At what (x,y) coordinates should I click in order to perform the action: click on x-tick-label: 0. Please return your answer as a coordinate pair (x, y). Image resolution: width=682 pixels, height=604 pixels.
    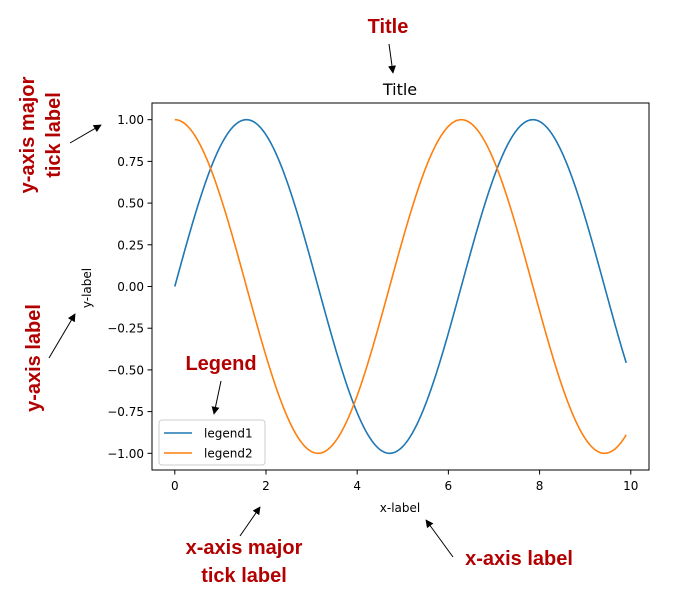
    Looking at the image, I should click on (175, 486).